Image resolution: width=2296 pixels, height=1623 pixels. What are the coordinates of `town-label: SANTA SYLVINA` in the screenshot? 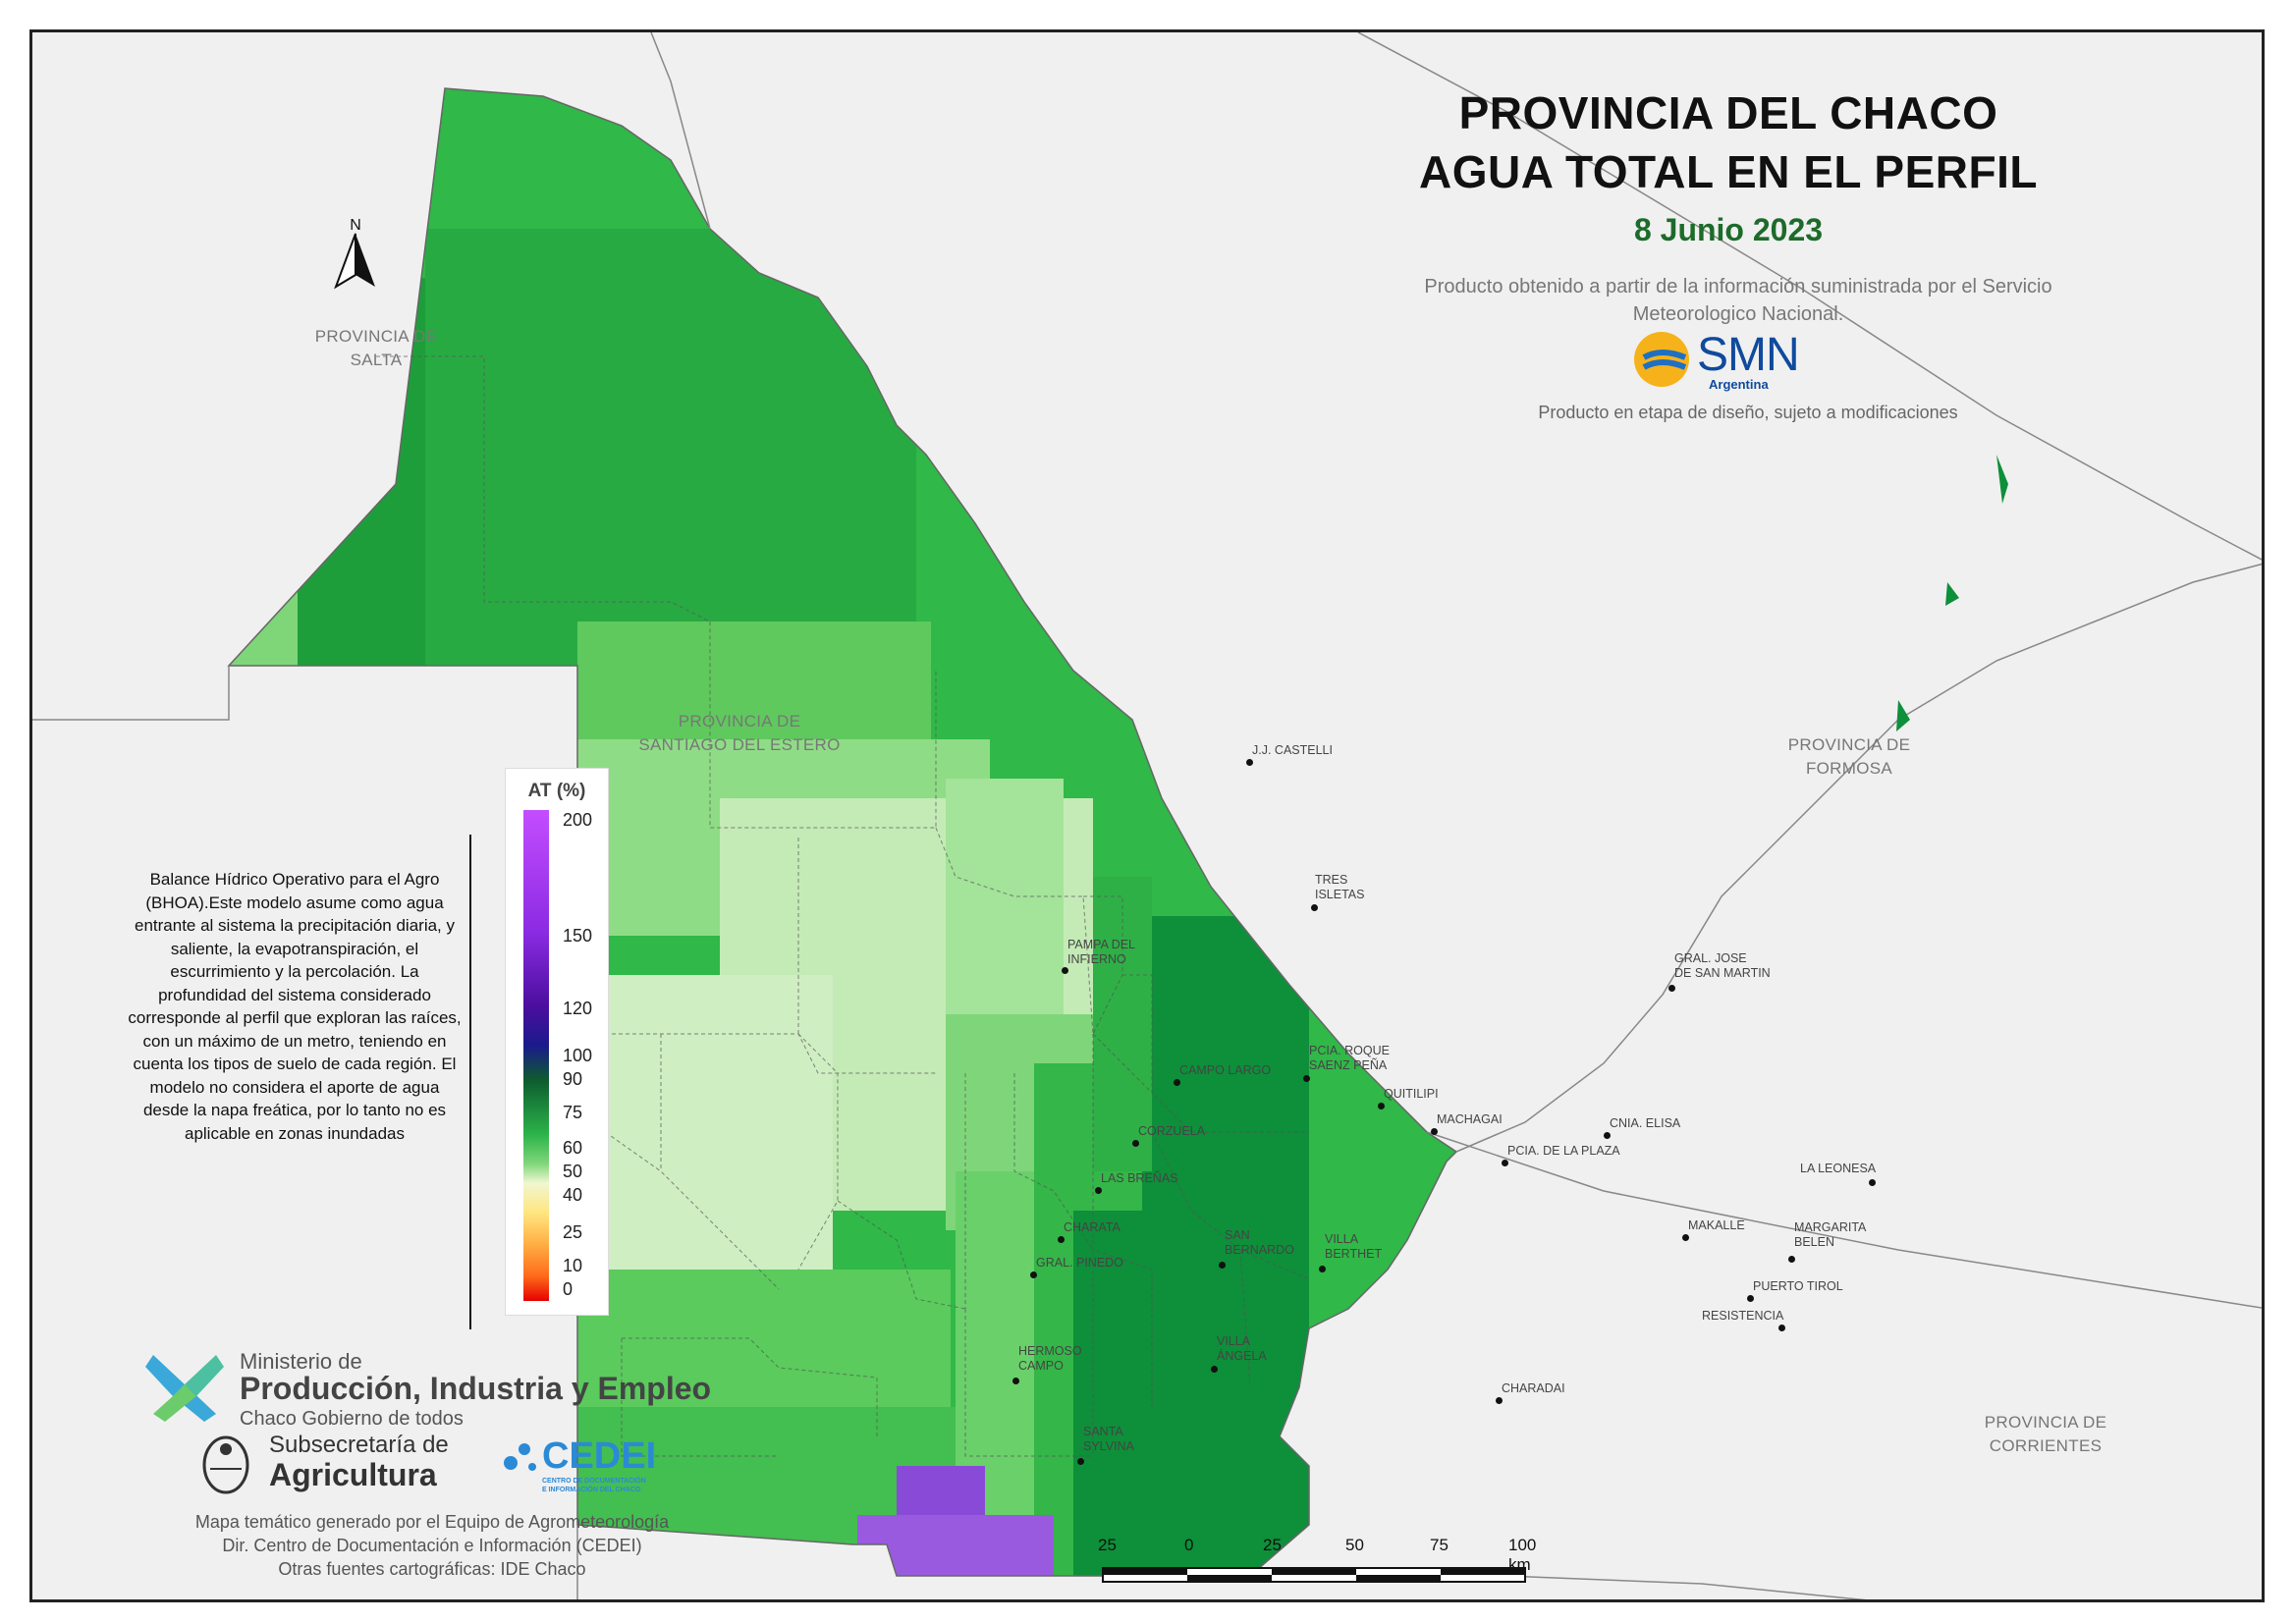 It's located at (1108, 1439).